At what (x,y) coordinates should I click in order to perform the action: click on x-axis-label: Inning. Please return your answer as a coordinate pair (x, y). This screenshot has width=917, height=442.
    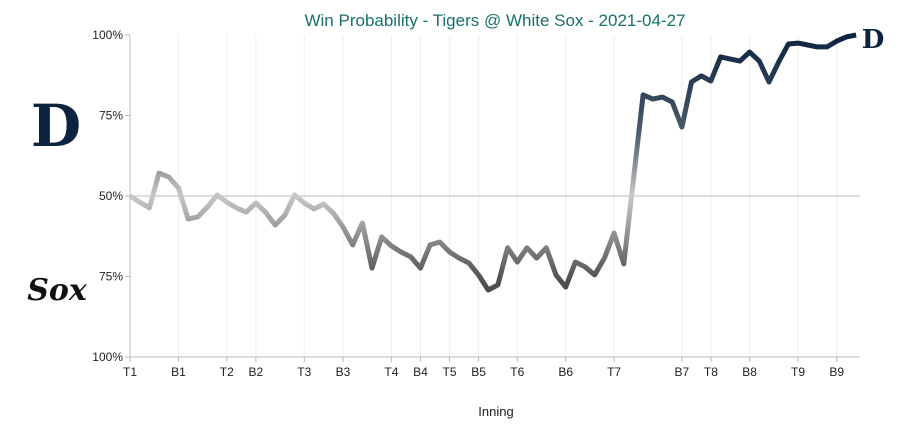
    Looking at the image, I should click on (495, 411).